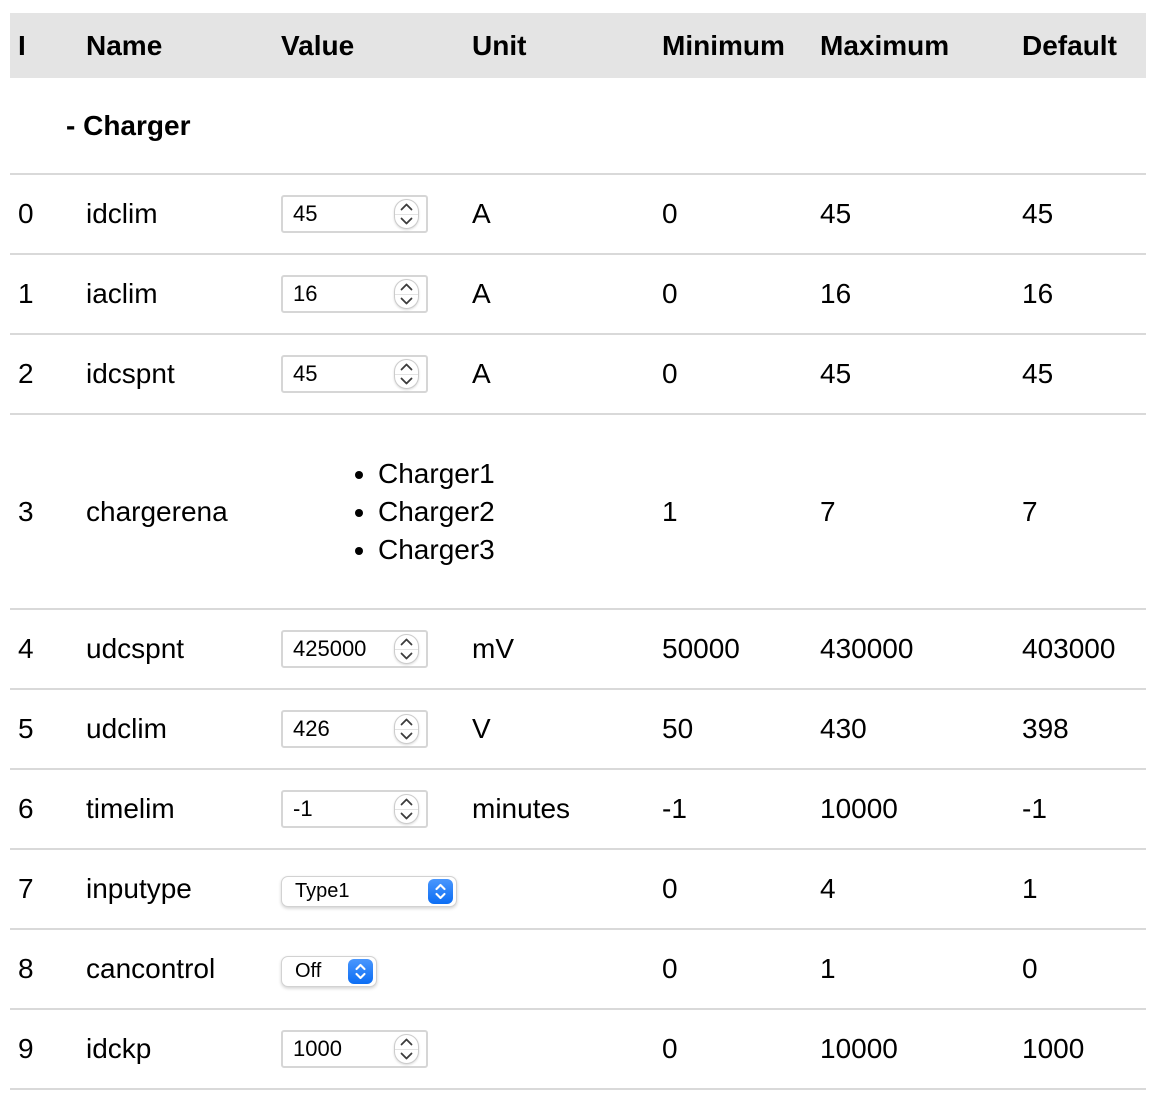 This screenshot has width=1160, height=1100. I want to click on cell-default: 403000, so click(1080, 649).